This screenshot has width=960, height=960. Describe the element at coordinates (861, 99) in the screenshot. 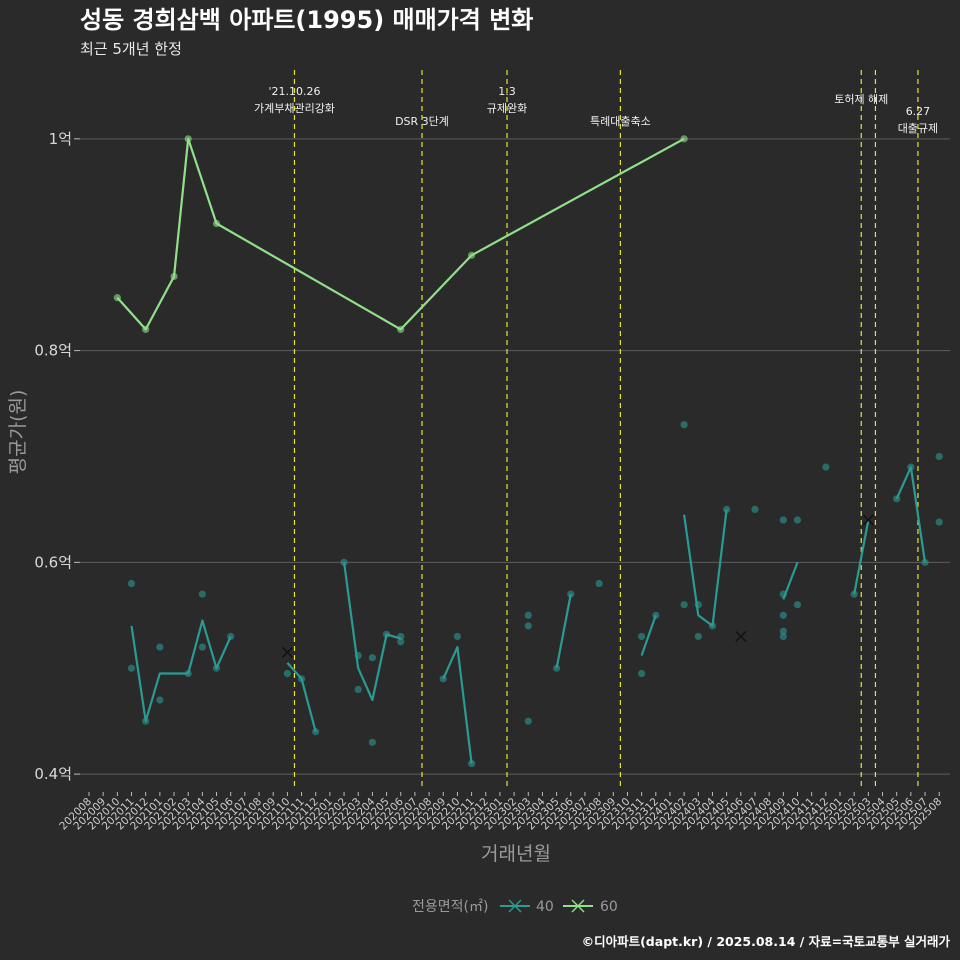

I see `policy-event-label: 토허제 해제` at that location.